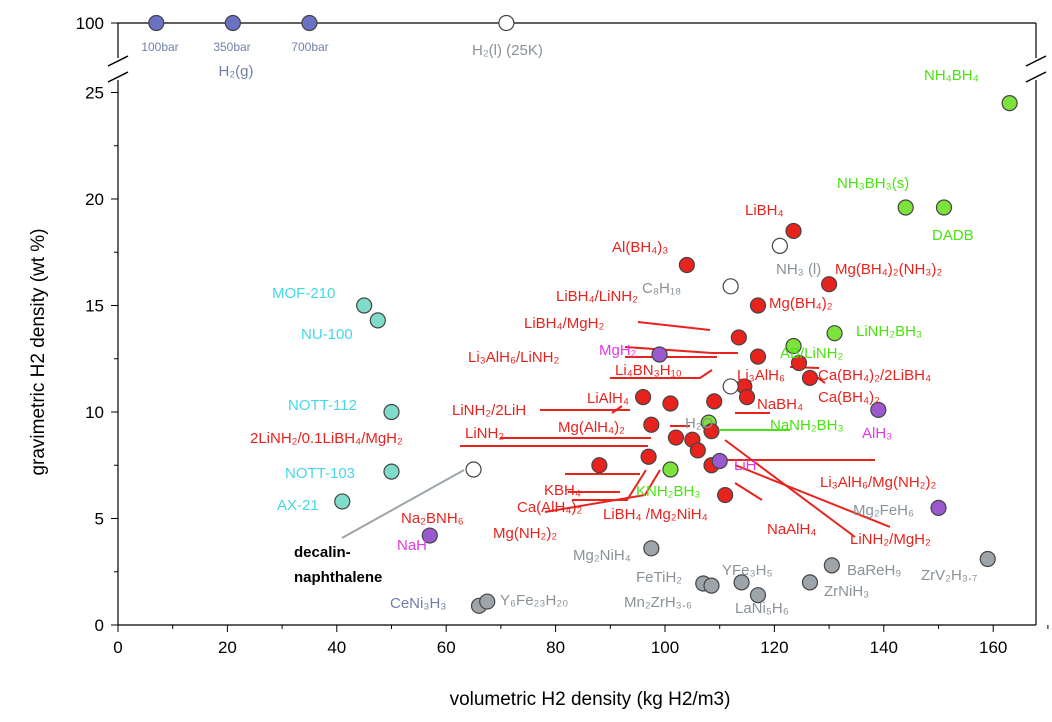 This screenshot has height=722, width=1052. What do you see at coordinates (322, 552) in the screenshot?
I see `point-label: decalin-` at bounding box center [322, 552].